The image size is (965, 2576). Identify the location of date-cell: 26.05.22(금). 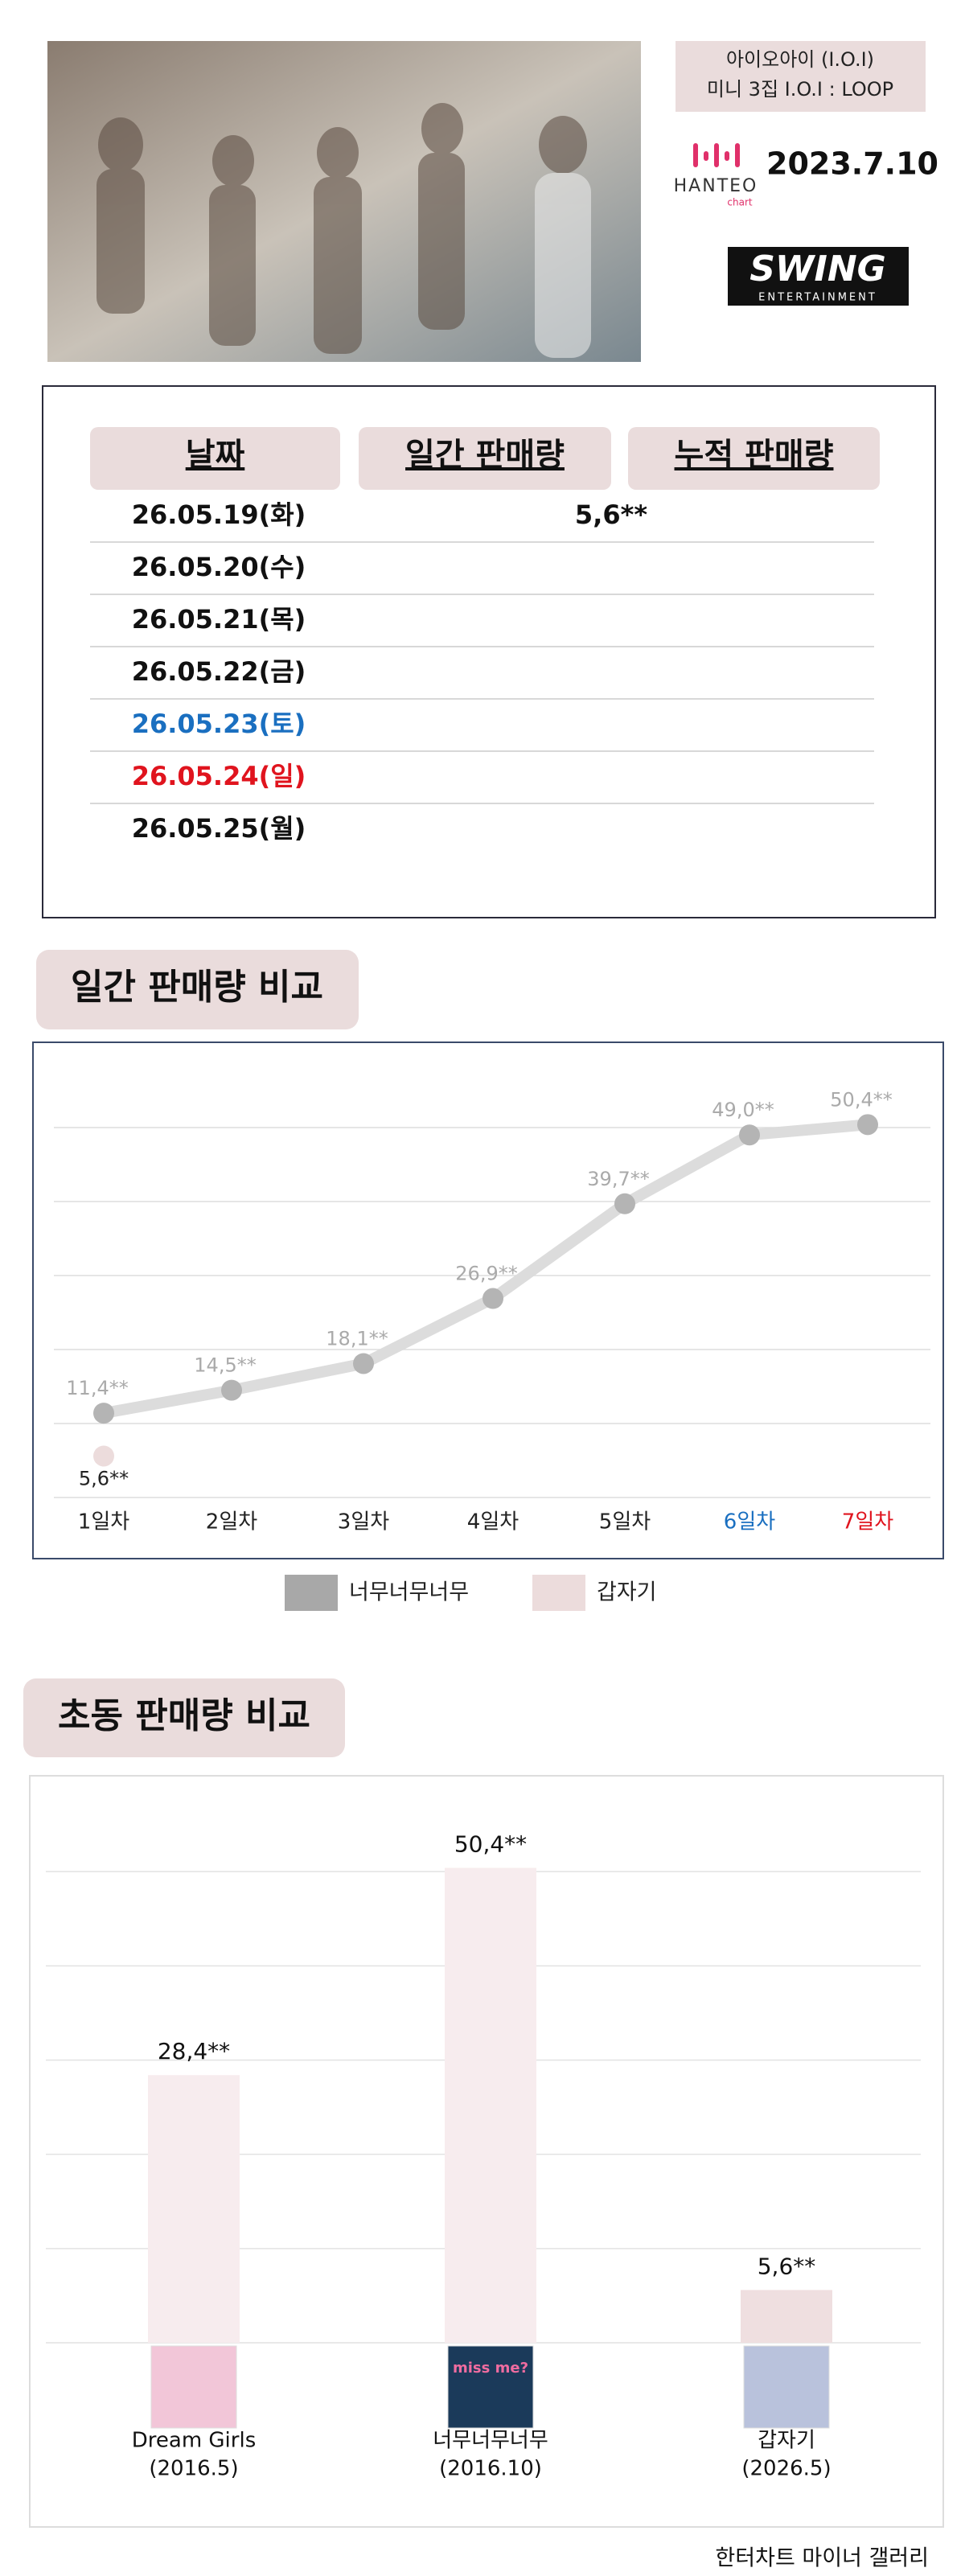
(219, 671).